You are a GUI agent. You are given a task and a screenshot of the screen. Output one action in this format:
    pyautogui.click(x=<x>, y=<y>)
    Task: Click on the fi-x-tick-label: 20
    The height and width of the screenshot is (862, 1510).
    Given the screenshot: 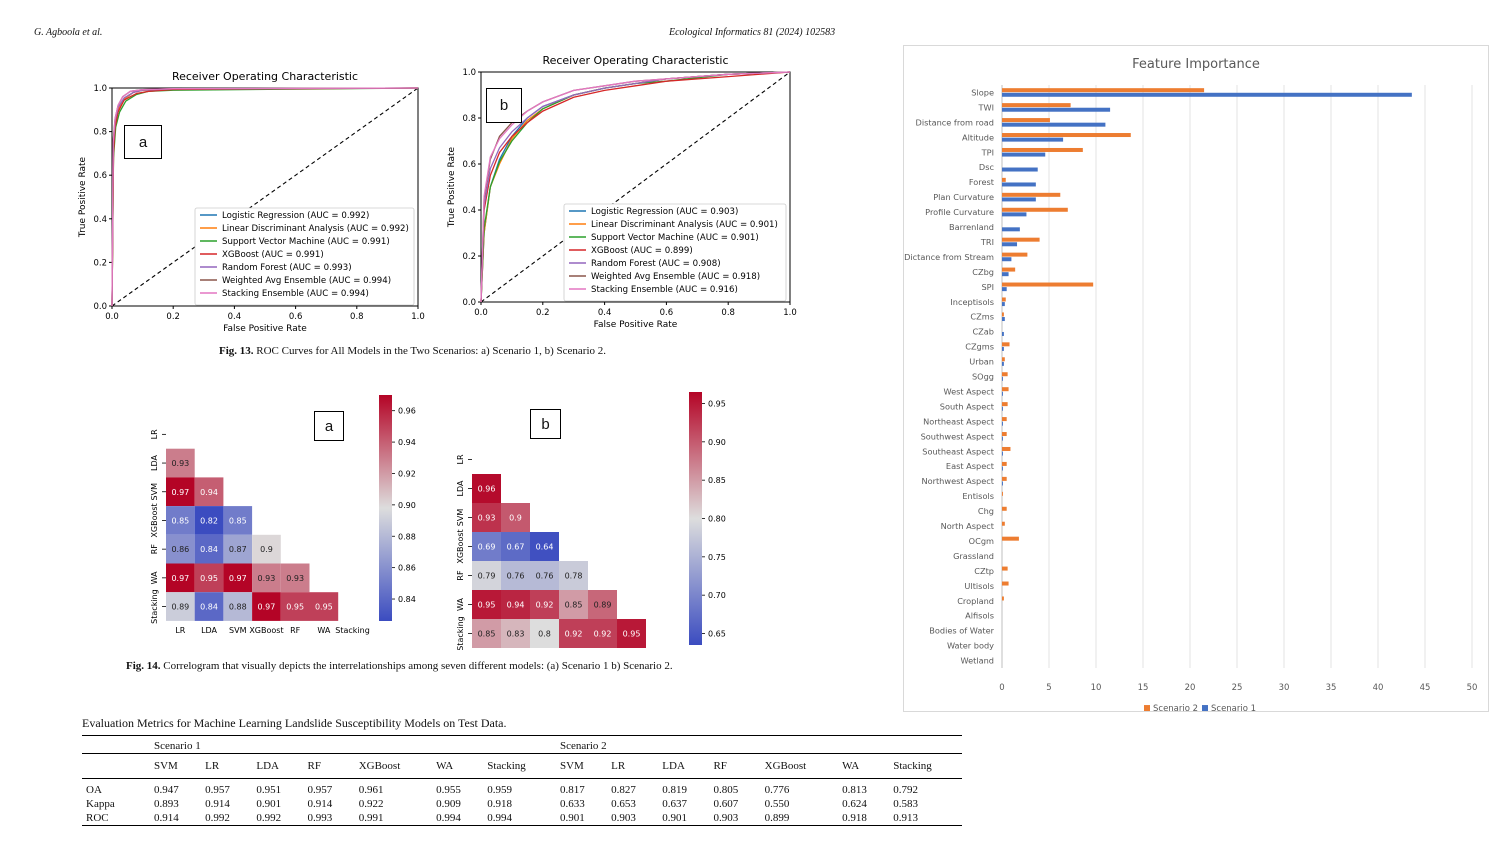 What is the action you would take?
    pyautogui.click(x=1190, y=688)
    